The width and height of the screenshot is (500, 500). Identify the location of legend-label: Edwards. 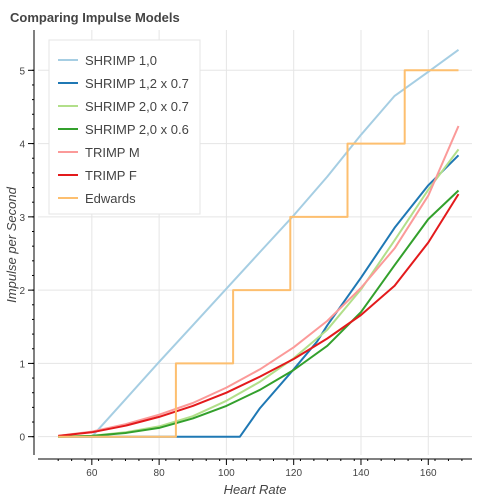
(110, 198).